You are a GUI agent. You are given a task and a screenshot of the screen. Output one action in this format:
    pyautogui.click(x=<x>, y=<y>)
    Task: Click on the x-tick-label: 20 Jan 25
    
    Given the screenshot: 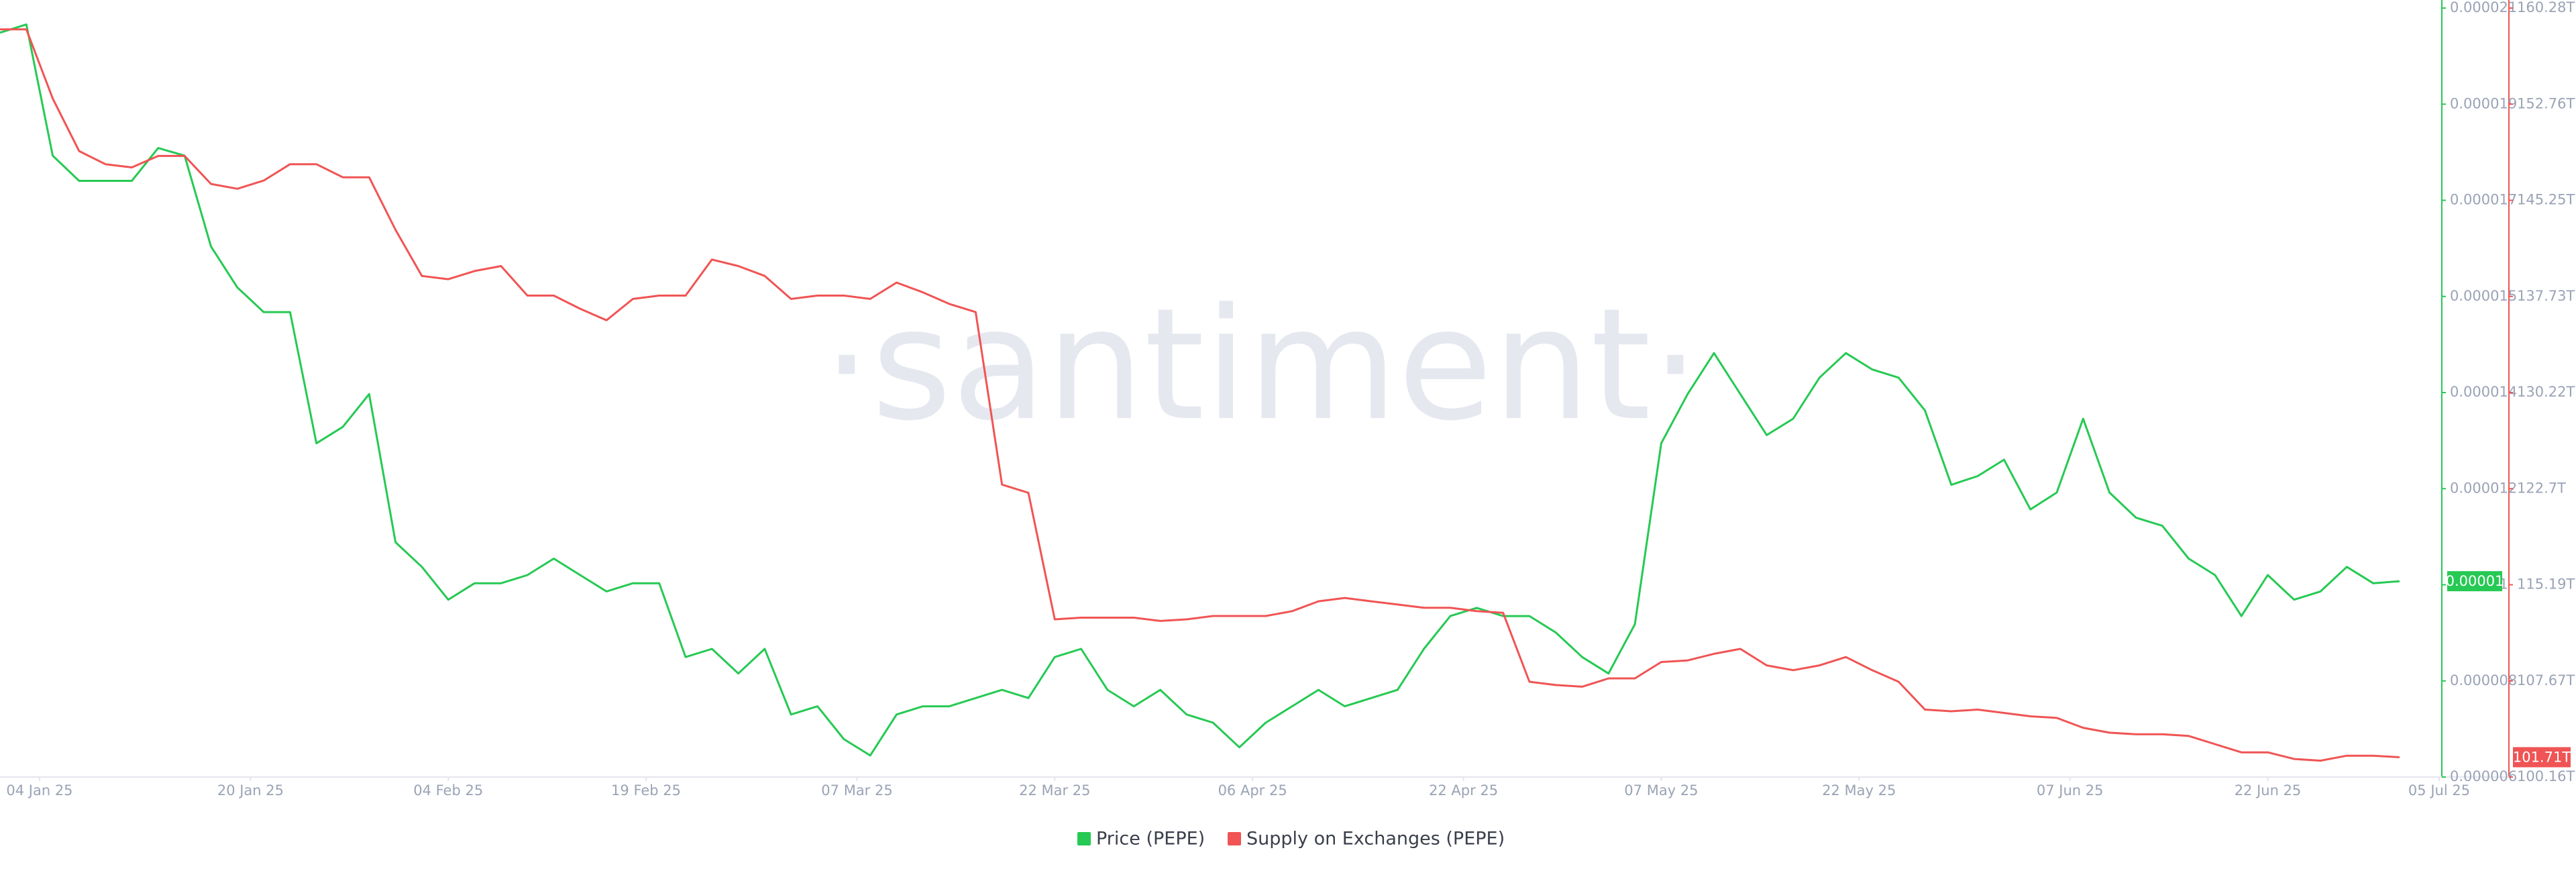 What is the action you would take?
    pyautogui.click(x=250, y=790)
    